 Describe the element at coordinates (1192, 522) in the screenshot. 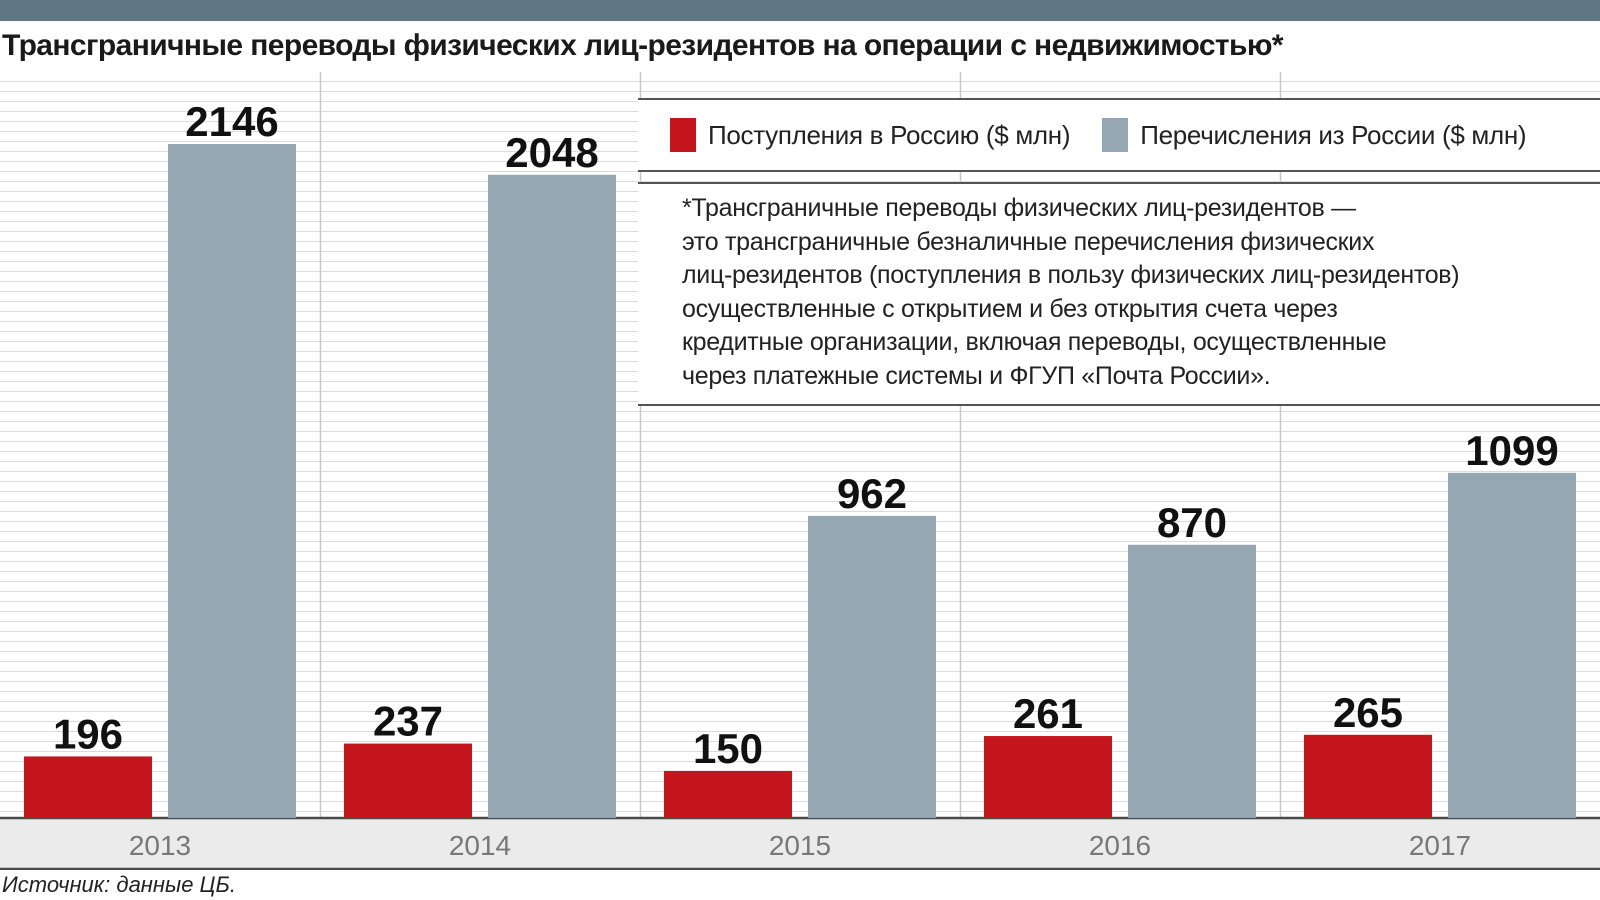

I see `data-label: 870` at that location.